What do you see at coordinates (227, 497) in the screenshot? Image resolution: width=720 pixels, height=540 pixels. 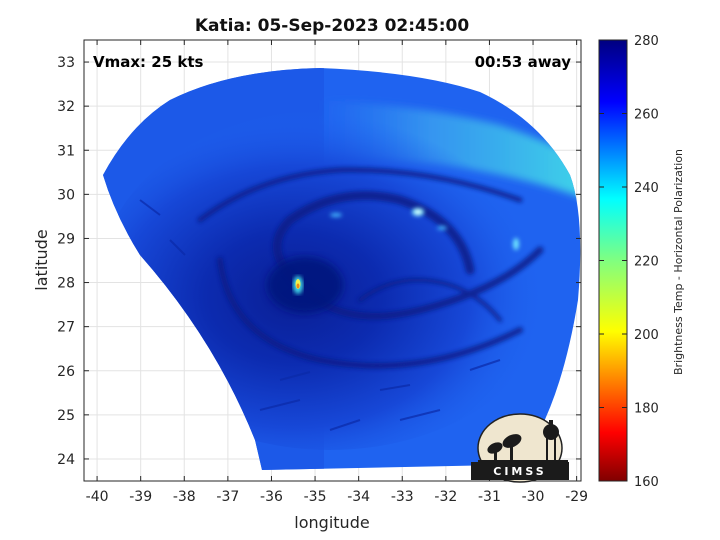 I see `x-tick-label: -37` at bounding box center [227, 497].